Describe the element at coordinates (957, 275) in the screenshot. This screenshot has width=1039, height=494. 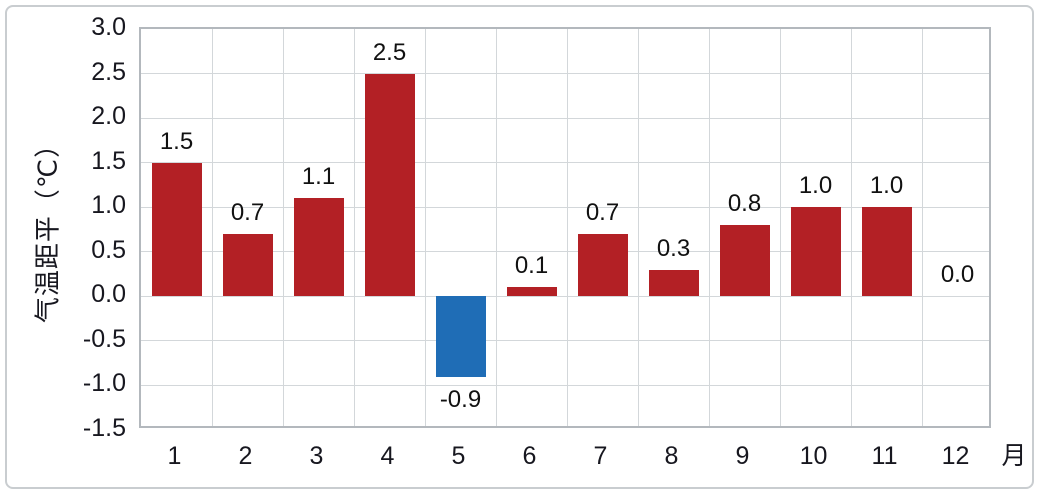
I see `bar-value-label: 0.0` at that location.